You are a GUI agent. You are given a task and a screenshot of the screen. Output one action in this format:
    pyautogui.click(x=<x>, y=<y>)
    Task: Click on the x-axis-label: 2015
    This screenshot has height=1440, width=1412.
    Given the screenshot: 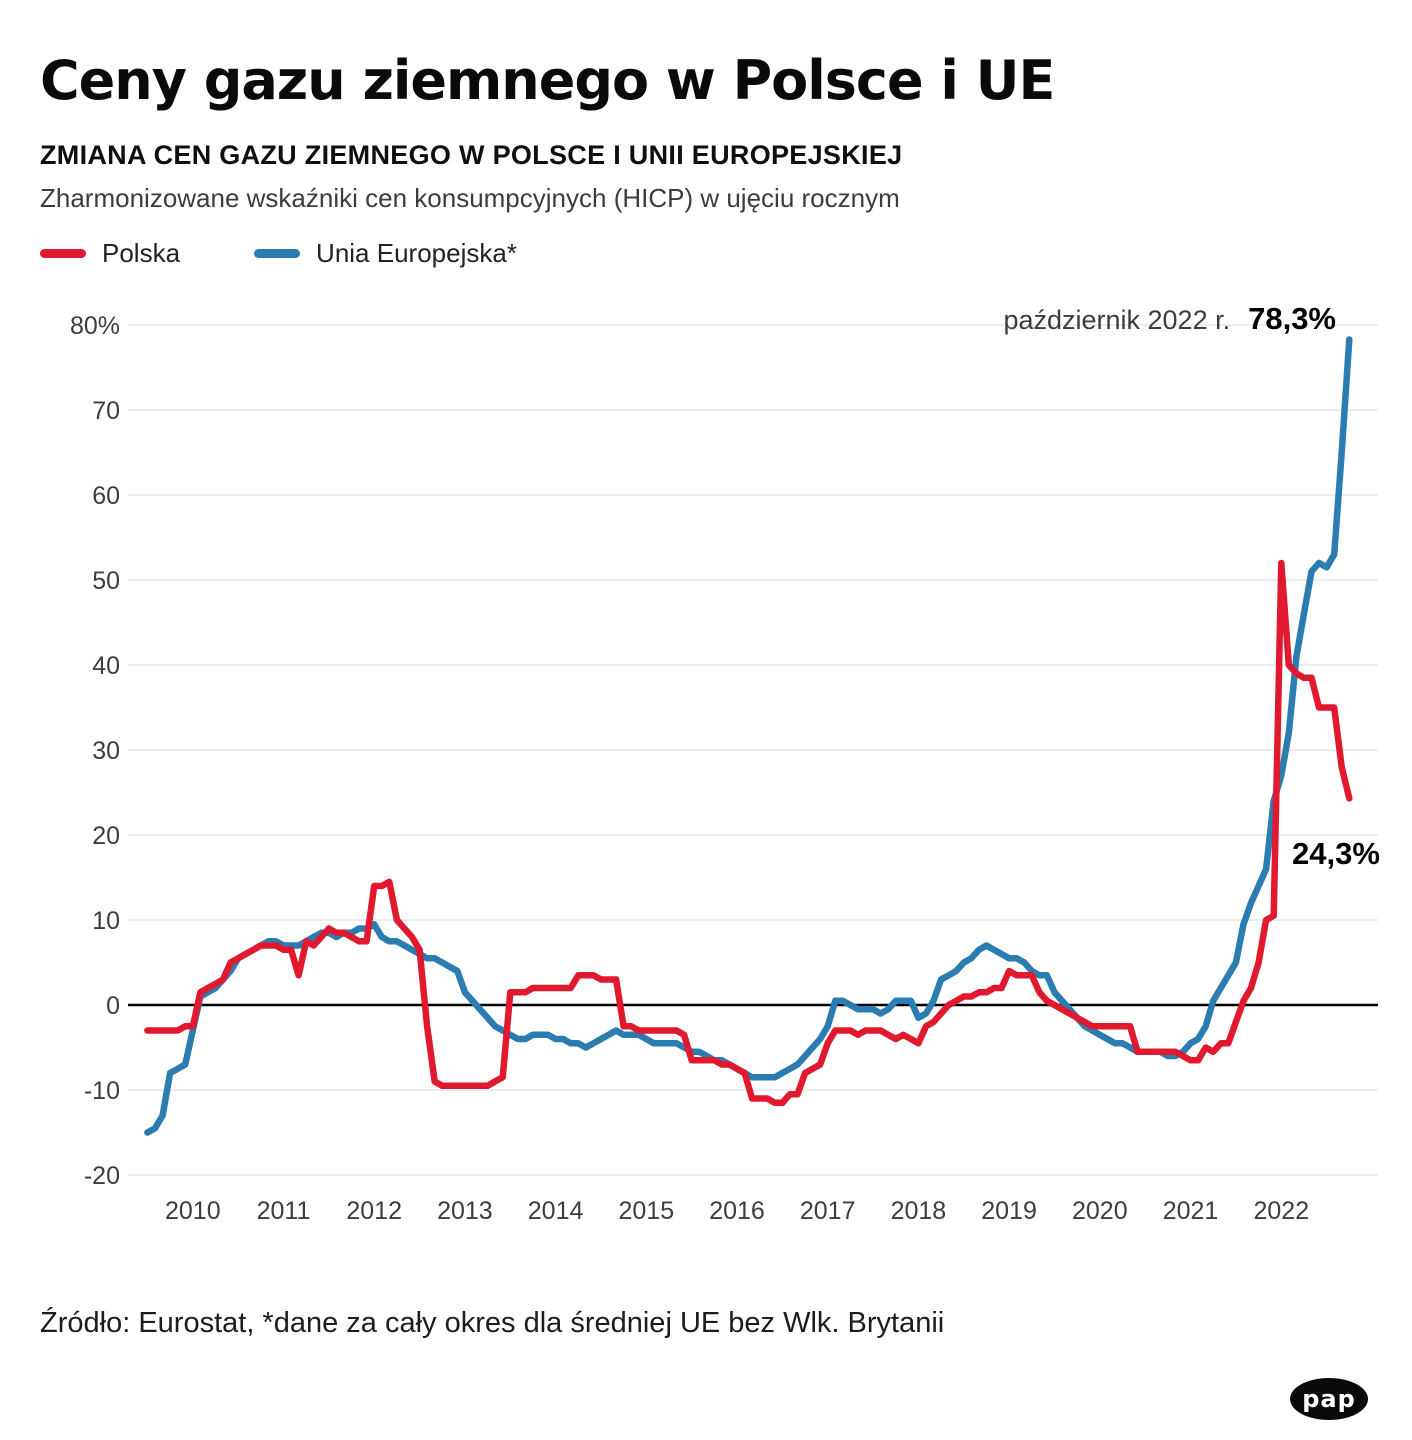 What is the action you would take?
    pyautogui.click(x=646, y=1211)
    